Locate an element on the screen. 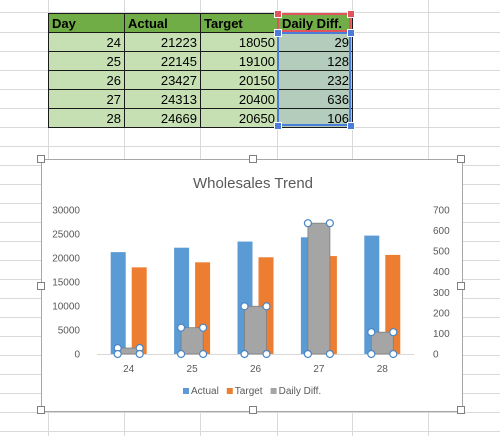  right-tick-label: 400 is located at coordinates (441, 272).